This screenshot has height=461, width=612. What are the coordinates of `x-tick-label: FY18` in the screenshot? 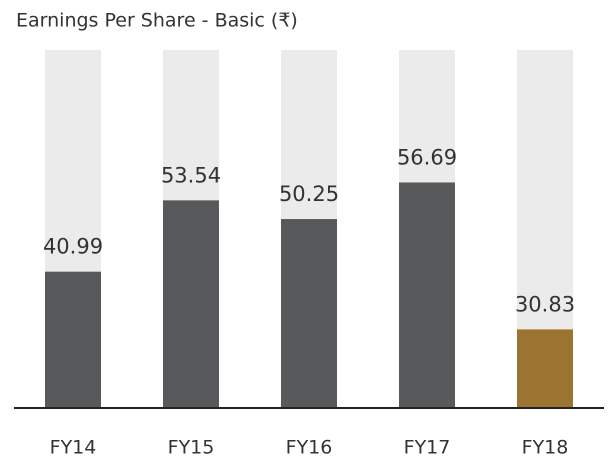 It's located at (545, 448).